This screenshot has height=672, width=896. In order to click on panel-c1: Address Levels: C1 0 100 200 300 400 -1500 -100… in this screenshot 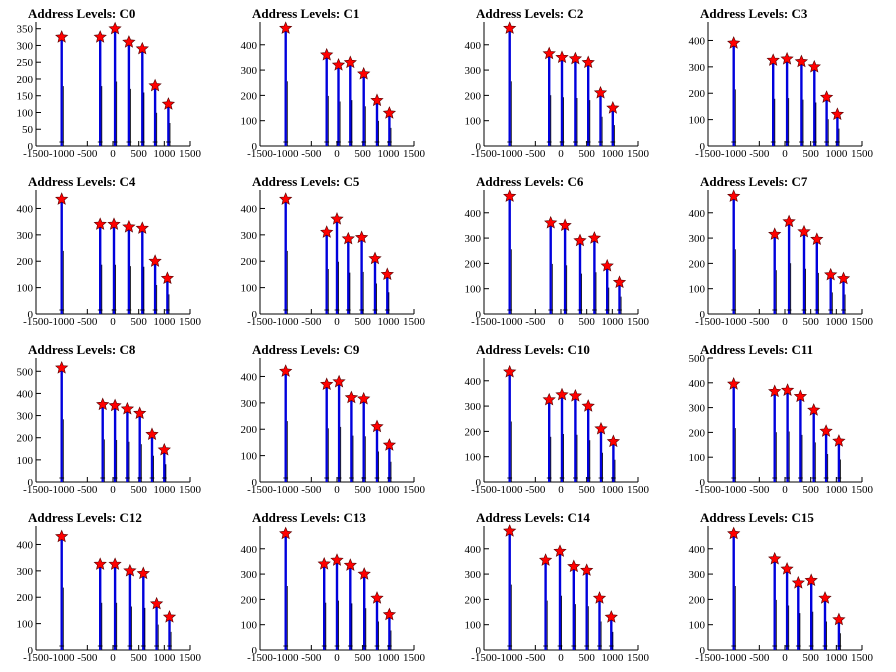, I will do `click(333, 83)`.